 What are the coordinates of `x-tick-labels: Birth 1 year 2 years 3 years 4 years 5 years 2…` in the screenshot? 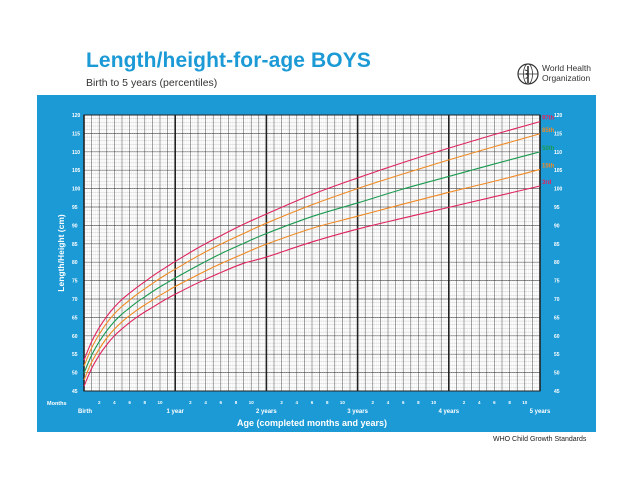 It's located at (314, 407).